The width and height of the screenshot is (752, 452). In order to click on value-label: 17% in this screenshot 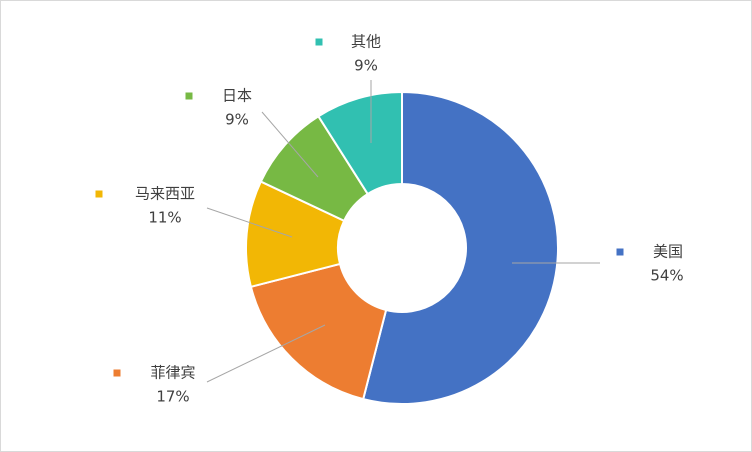, I will do `click(172, 397)`.